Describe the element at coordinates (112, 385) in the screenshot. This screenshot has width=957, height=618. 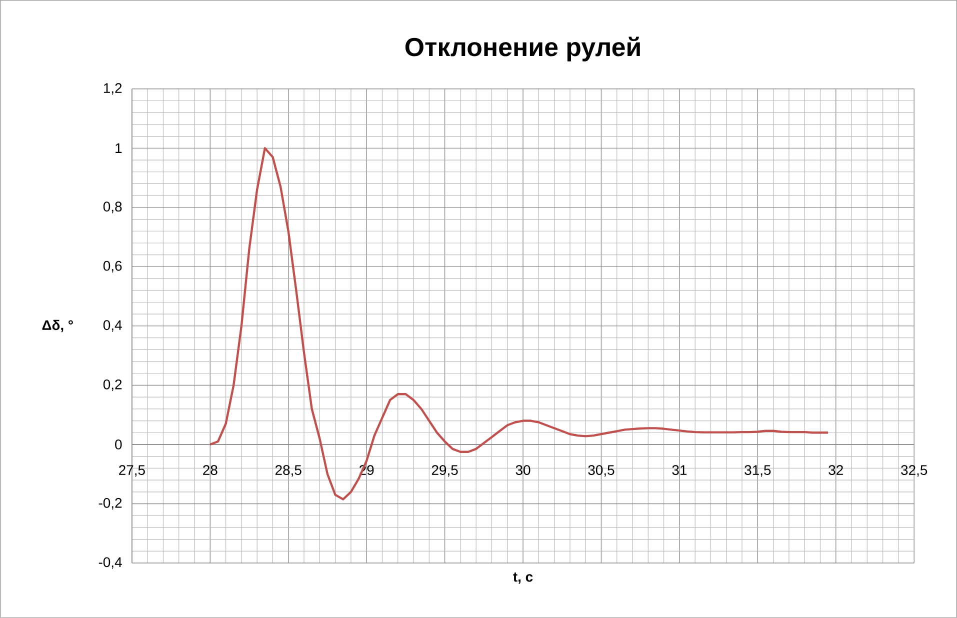
I see `y-tick-label: 0,2` at that location.